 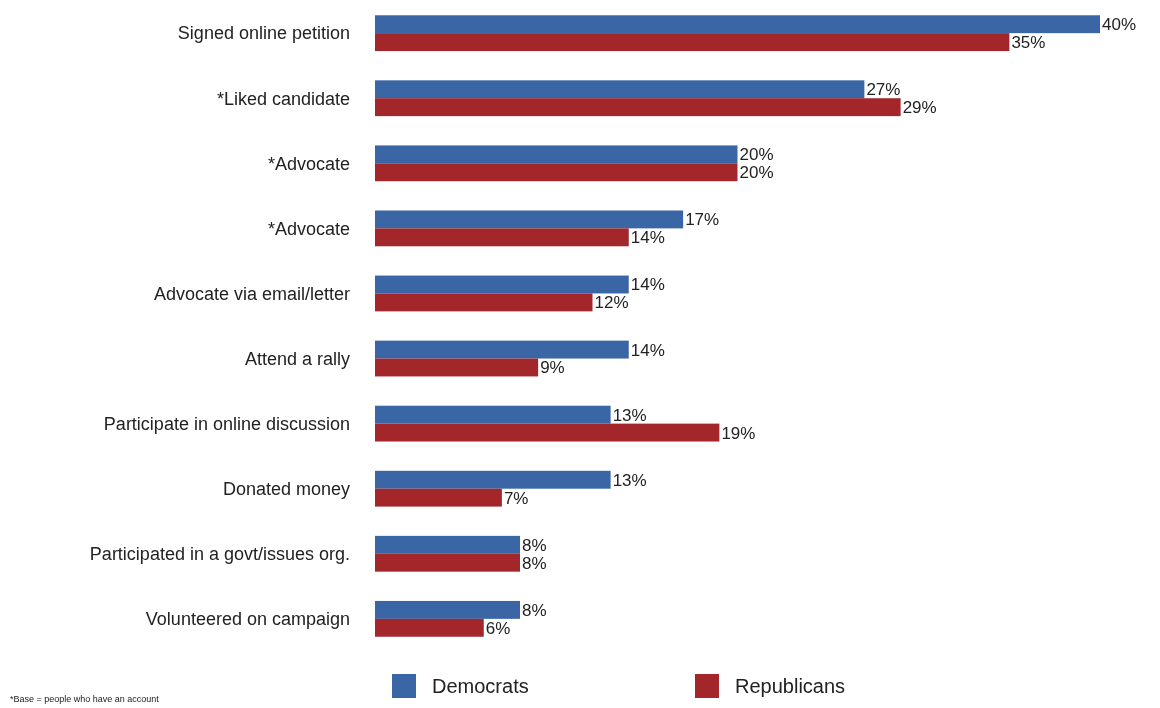 What do you see at coordinates (297, 358) in the screenshot?
I see `y-tick-label: Attend a rally` at bounding box center [297, 358].